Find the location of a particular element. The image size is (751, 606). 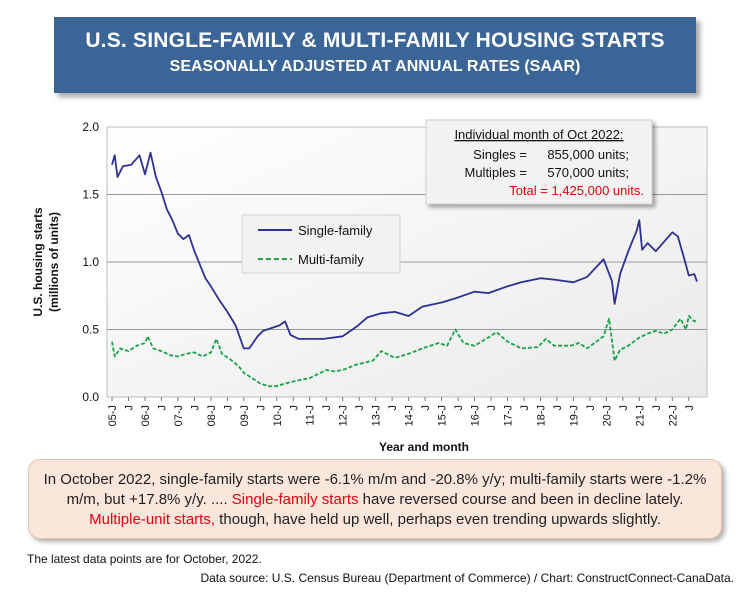

y-axis-label: U.S. housing starts is located at coordinates (38, 262).